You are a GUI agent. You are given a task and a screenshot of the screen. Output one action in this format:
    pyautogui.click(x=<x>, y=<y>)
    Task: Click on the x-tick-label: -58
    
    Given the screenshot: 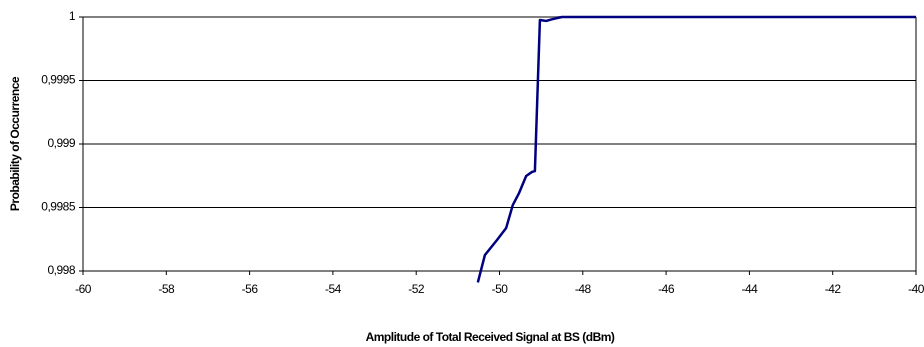 What is the action you would take?
    pyautogui.click(x=166, y=289)
    